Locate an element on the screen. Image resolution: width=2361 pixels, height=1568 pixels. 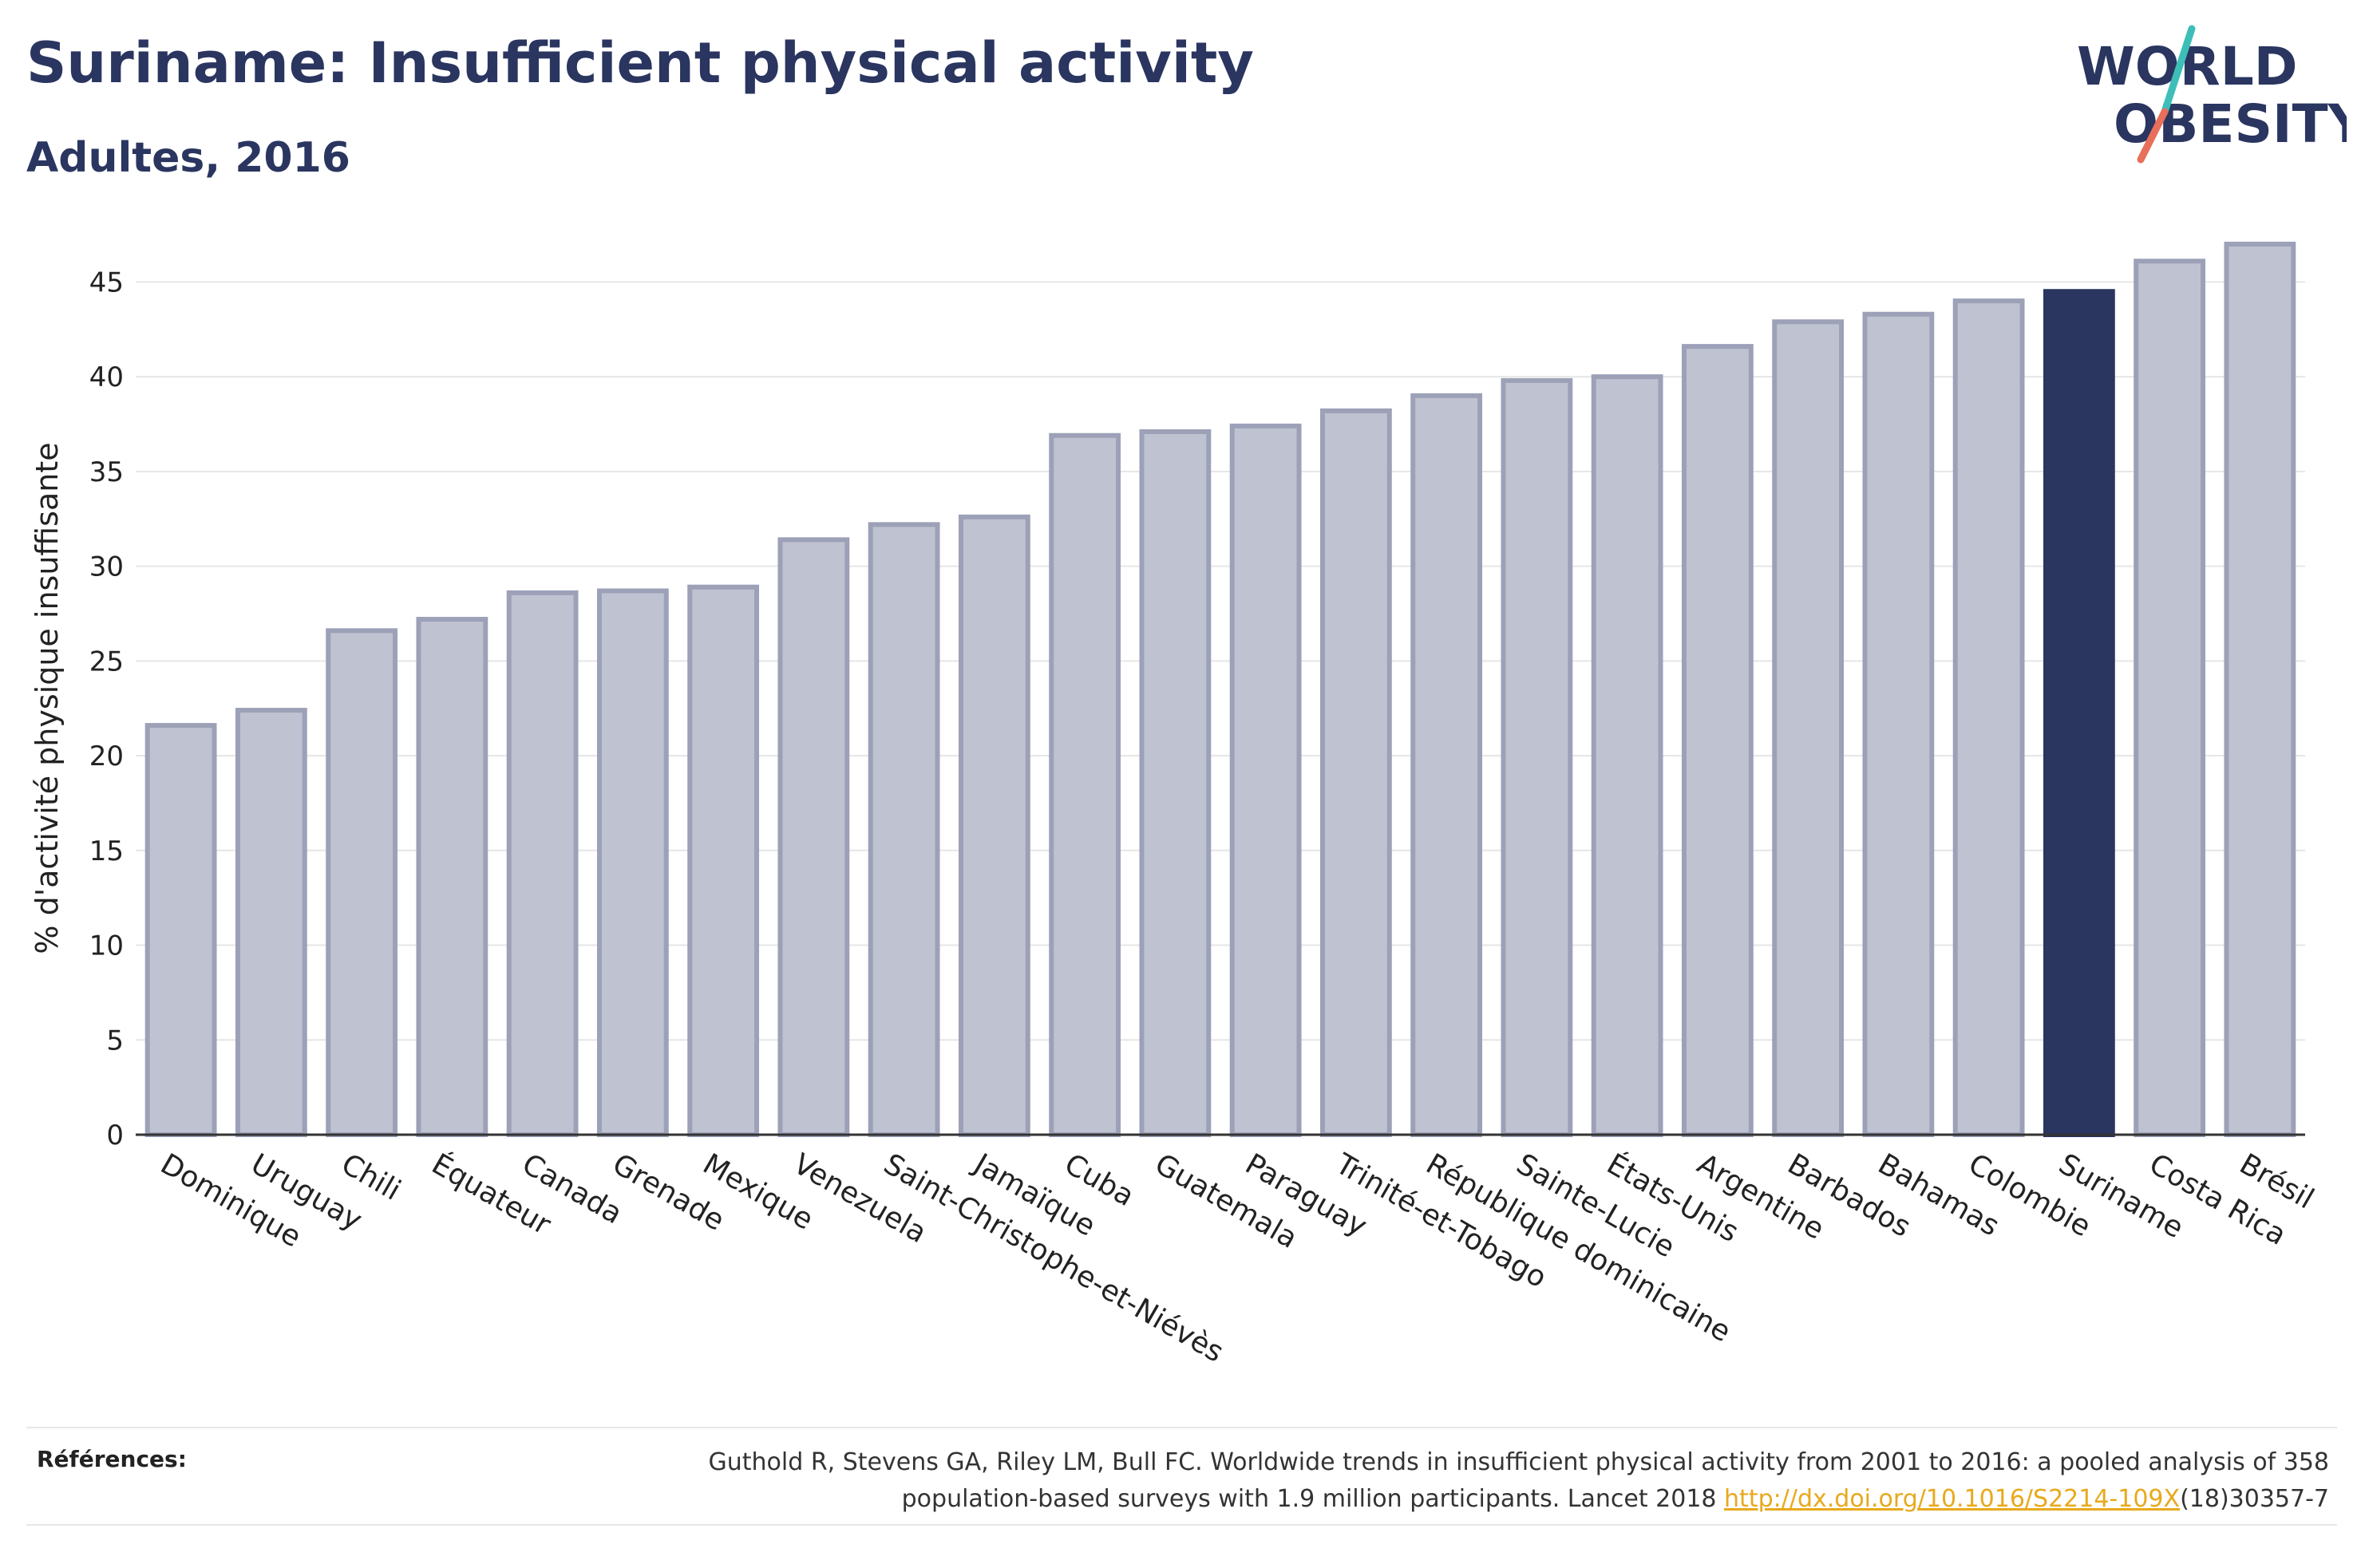
logo-line2: OBESITY is located at coordinates (2230, 124).